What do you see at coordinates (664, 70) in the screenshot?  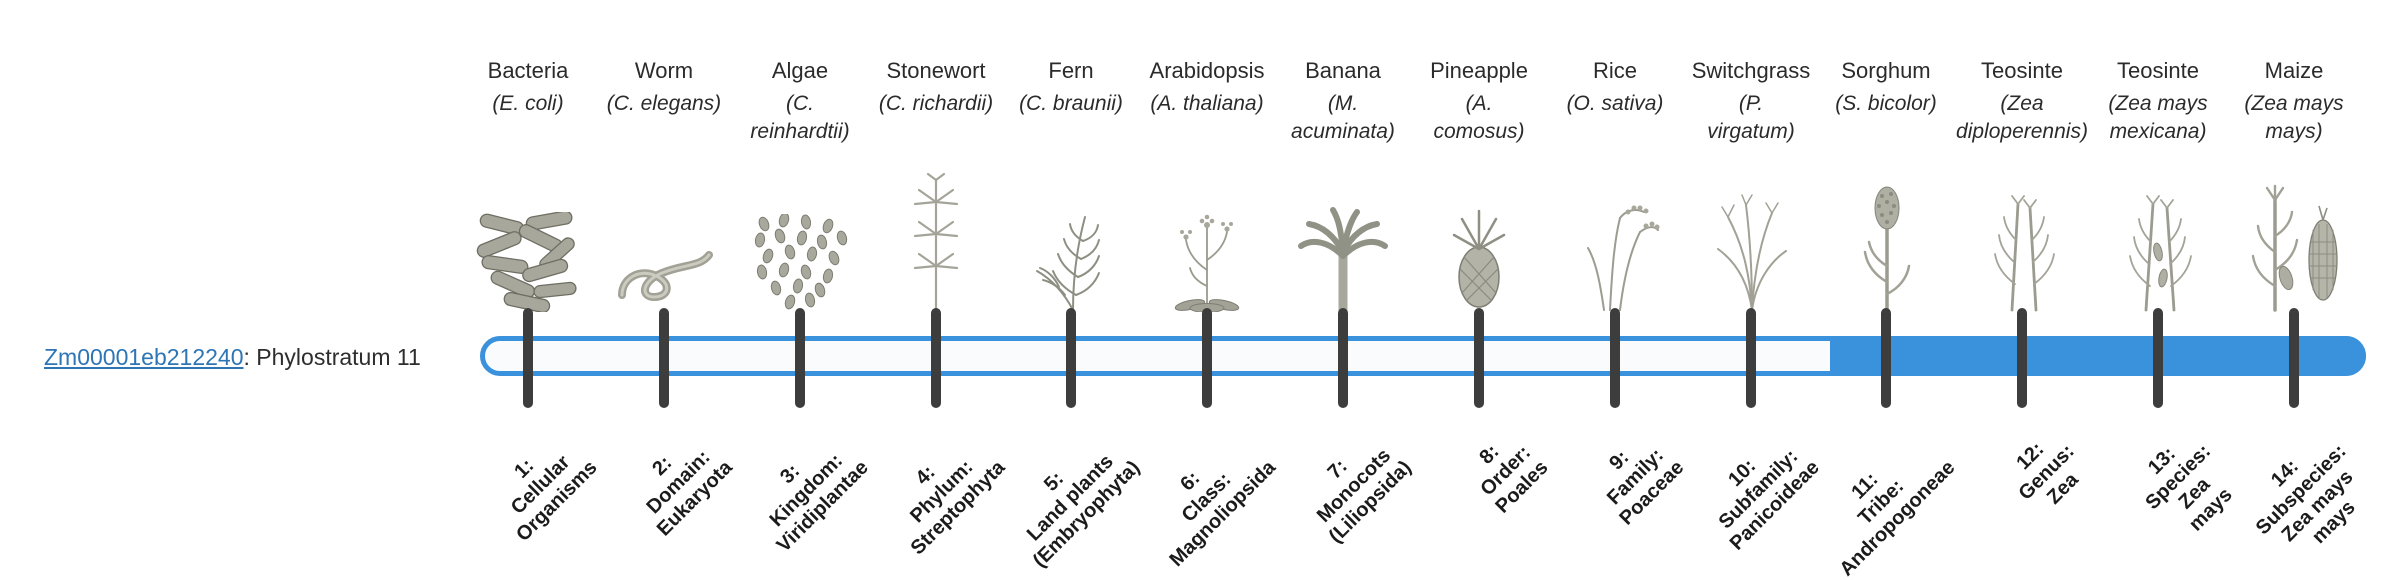 I see `organism-common-name: Worm` at bounding box center [664, 70].